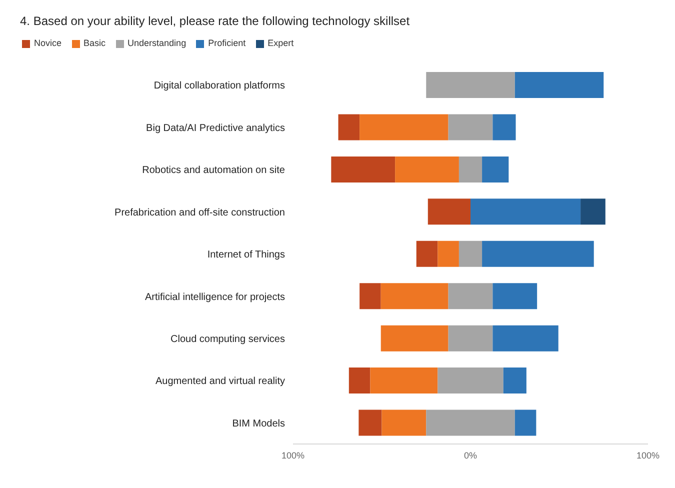 The width and height of the screenshot is (675, 488). Describe the element at coordinates (258, 424) in the screenshot. I see `y-tick-label: BIM Models` at that location.